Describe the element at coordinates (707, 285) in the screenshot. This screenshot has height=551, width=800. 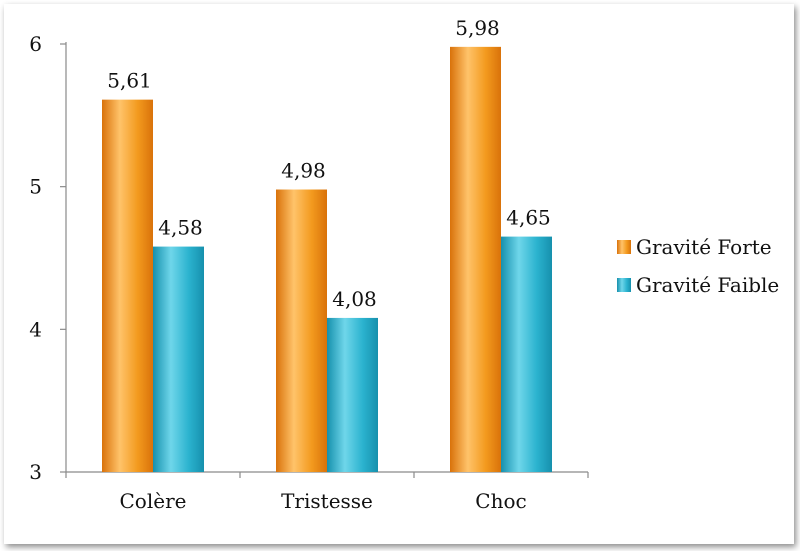
I see `legend-label: Gravité Faible` at that location.